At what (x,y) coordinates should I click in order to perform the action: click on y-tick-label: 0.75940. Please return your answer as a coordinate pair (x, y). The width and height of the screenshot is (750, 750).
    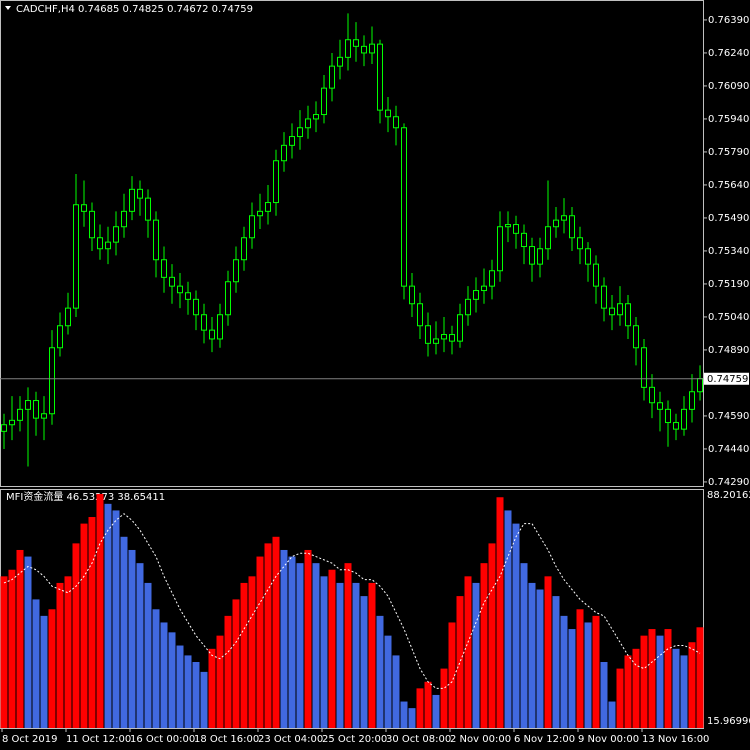
    Looking at the image, I should click on (728, 119).